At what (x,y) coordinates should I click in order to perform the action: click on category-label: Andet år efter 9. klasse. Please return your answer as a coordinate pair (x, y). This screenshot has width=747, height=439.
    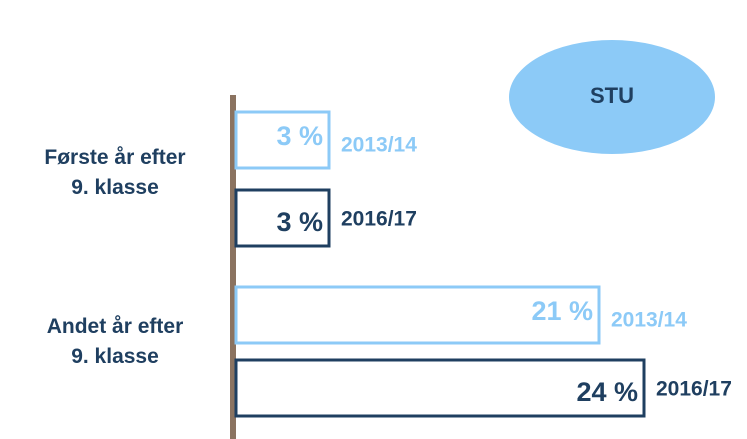
    Looking at the image, I should click on (115, 341).